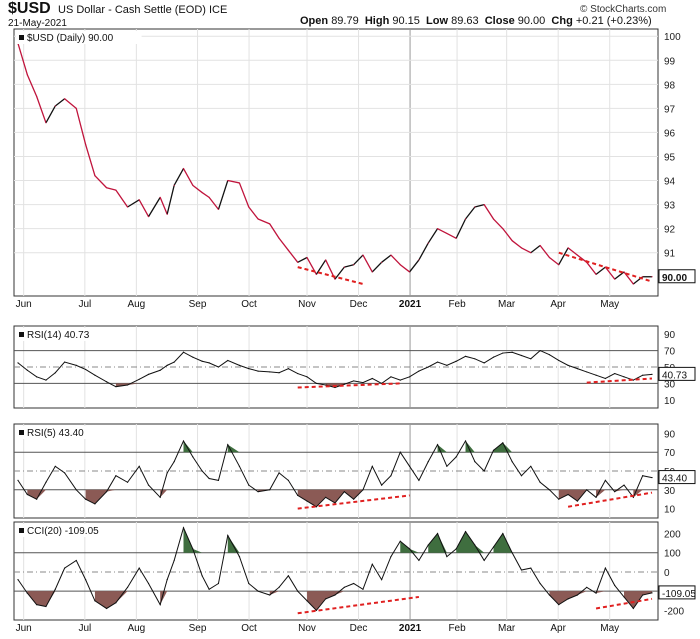  What do you see at coordinates (29, 8) in the screenshot?
I see `symbol-title: $USD` at bounding box center [29, 8].